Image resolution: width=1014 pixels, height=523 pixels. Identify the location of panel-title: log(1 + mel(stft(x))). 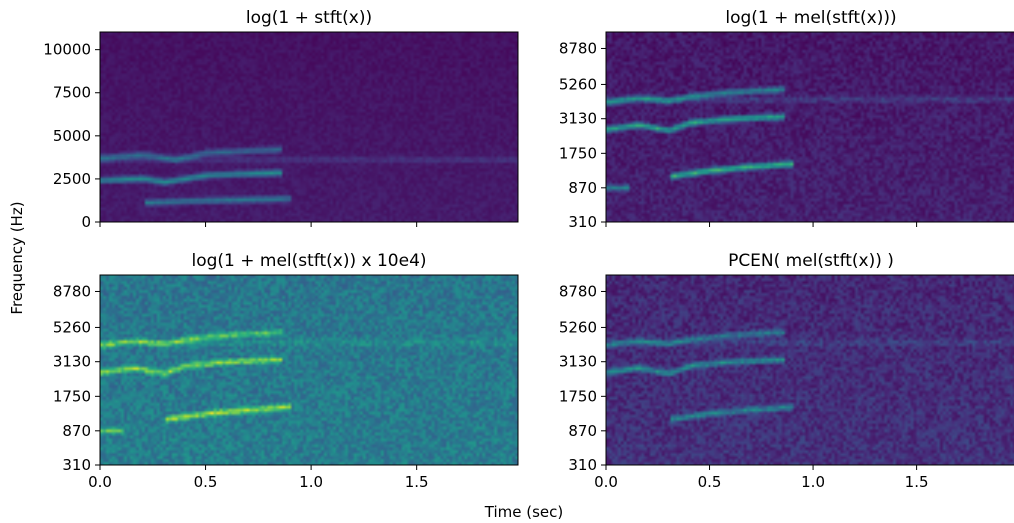
(810, 18).